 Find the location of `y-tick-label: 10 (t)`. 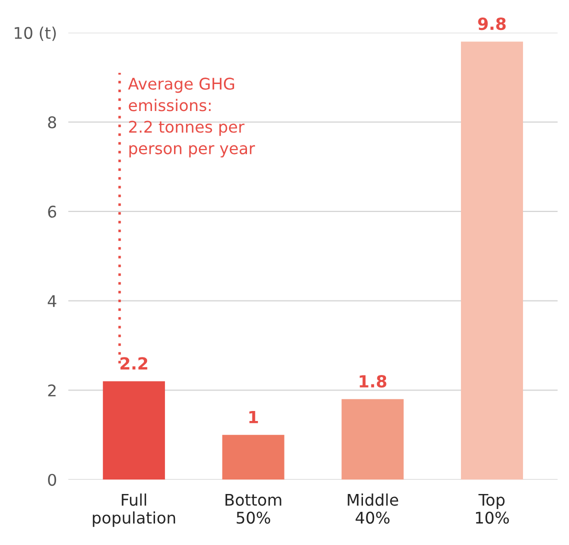

y-tick-label: 10 (t) is located at coordinates (35, 33).